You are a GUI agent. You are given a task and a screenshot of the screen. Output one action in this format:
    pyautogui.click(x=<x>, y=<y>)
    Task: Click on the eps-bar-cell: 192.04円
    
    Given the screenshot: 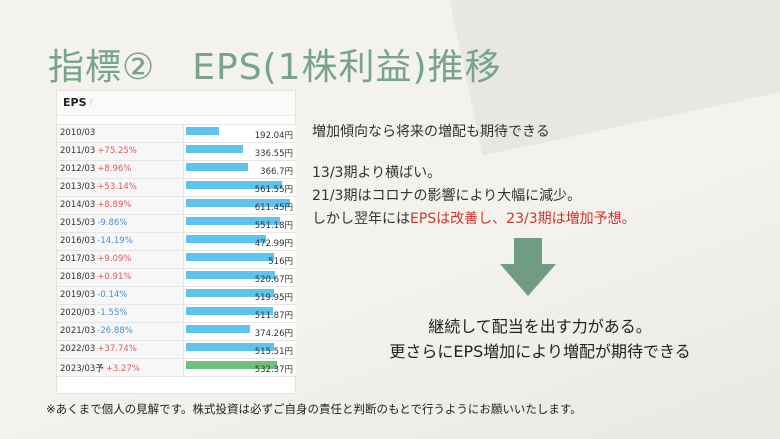 What is the action you would take?
    pyautogui.click(x=239, y=133)
    